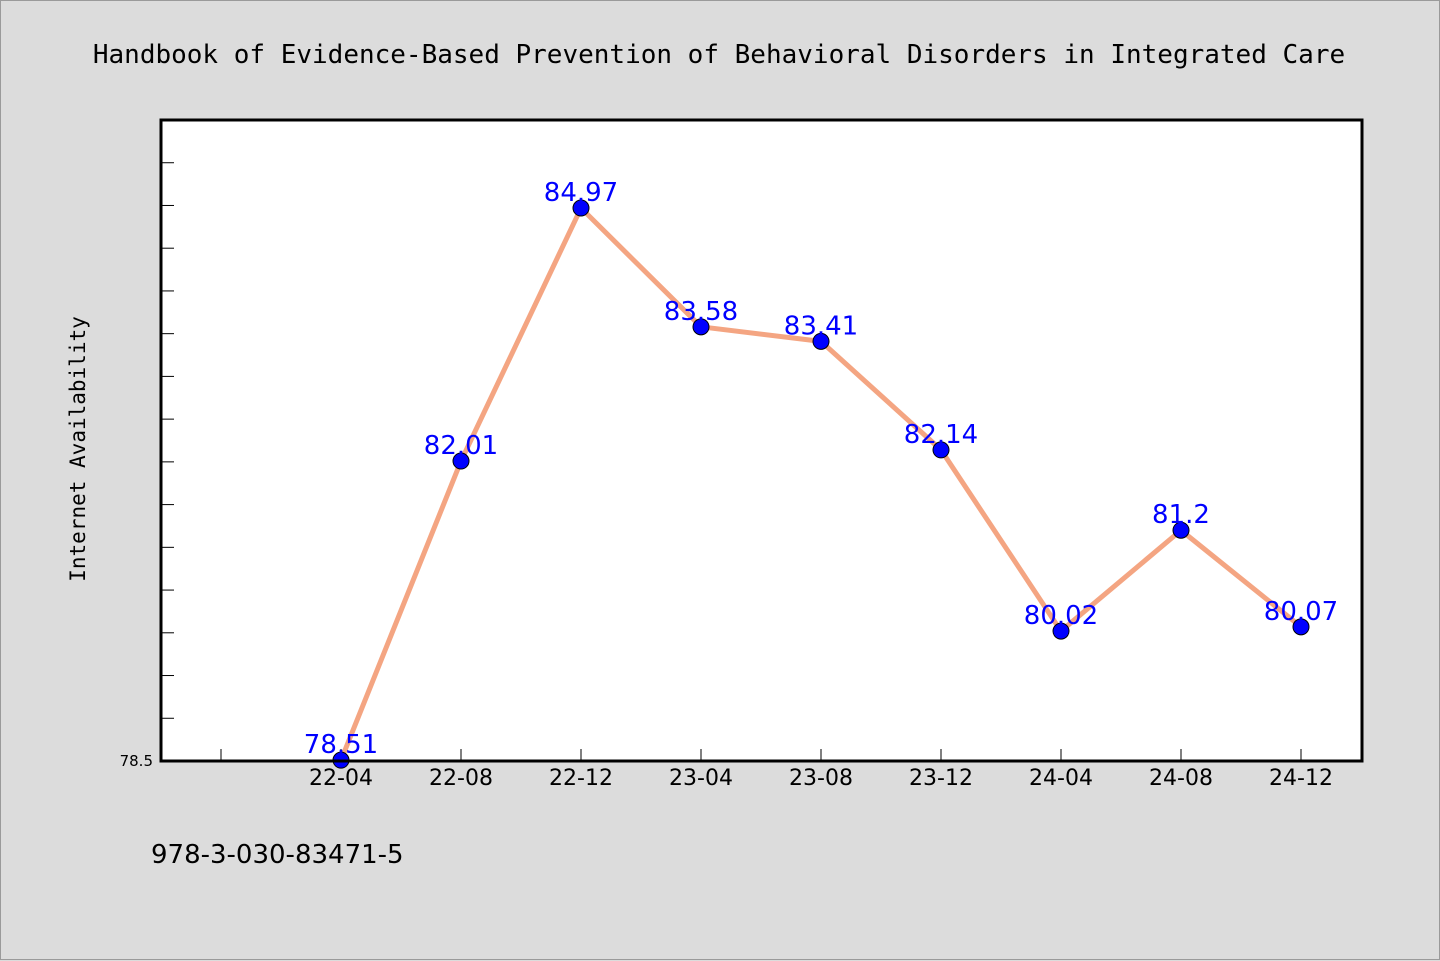 The image size is (1440, 961). What do you see at coordinates (941, 778) in the screenshot?
I see `x-tick-label: 23-12` at bounding box center [941, 778].